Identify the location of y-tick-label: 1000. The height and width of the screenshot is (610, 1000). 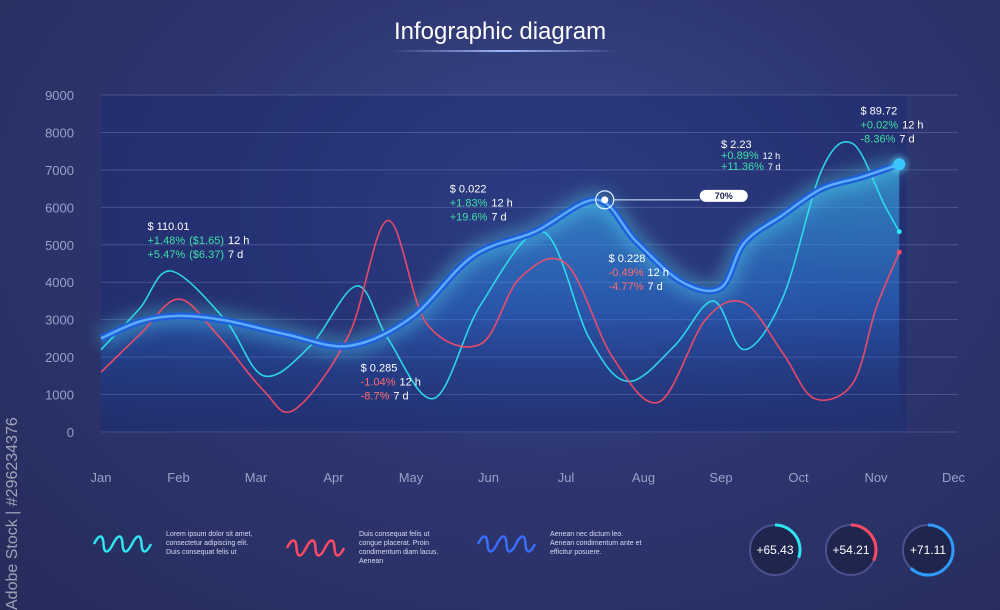
(59, 395).